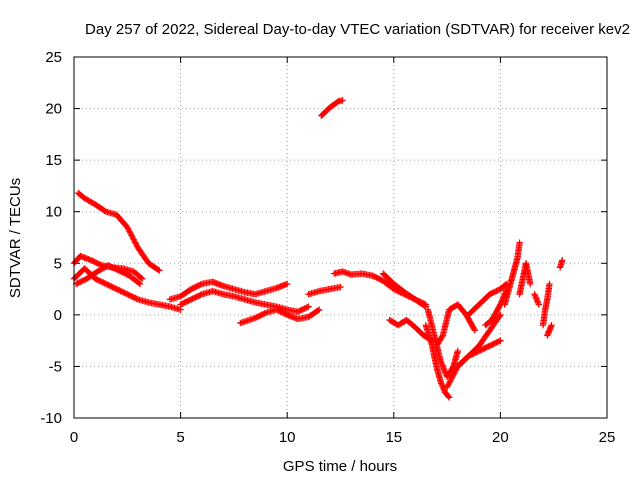 The height and width of the screenshot is (480, 640). Describe the element at coordinates (53, 212) in the screenshot. I see `y-tick-label: 10` at that location.